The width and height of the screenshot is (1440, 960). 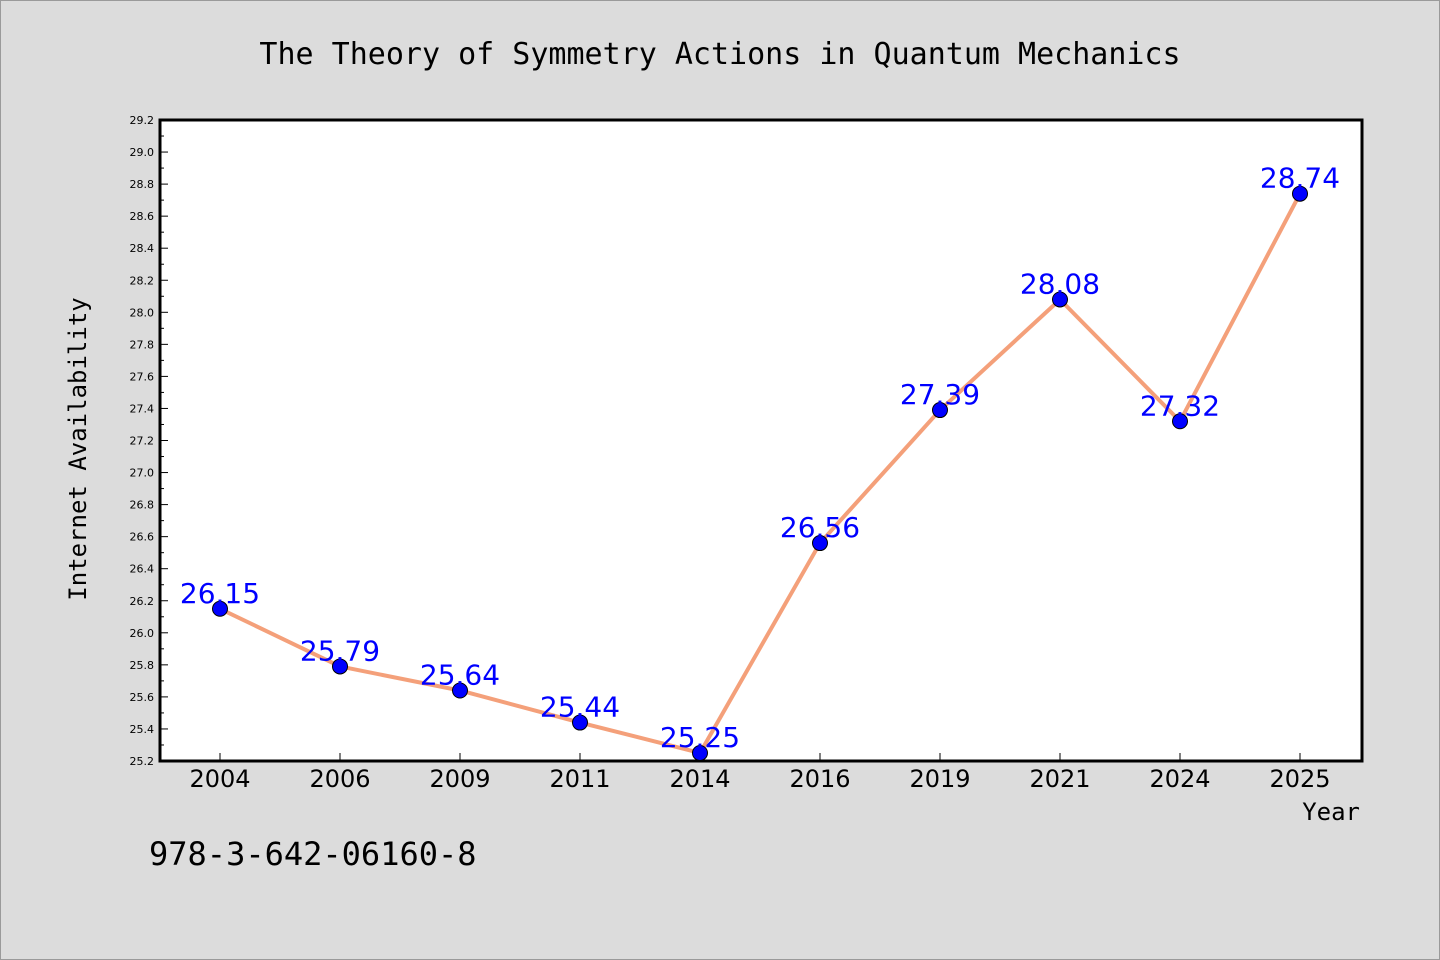 I want to click on y-tick-label: 26.8, so click(x=142, y=505).